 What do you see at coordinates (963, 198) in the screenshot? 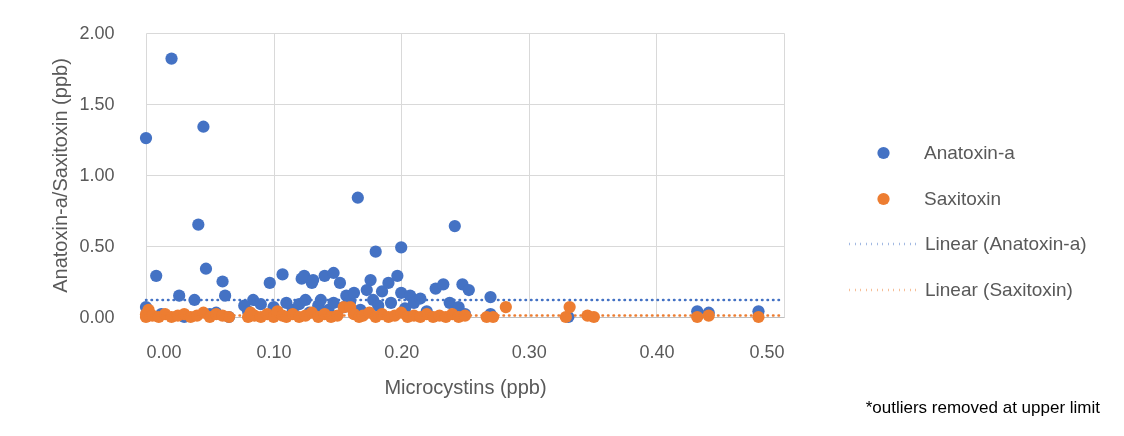
I see `legend-label: Saxitoxin` at bounding box center [963, 198].